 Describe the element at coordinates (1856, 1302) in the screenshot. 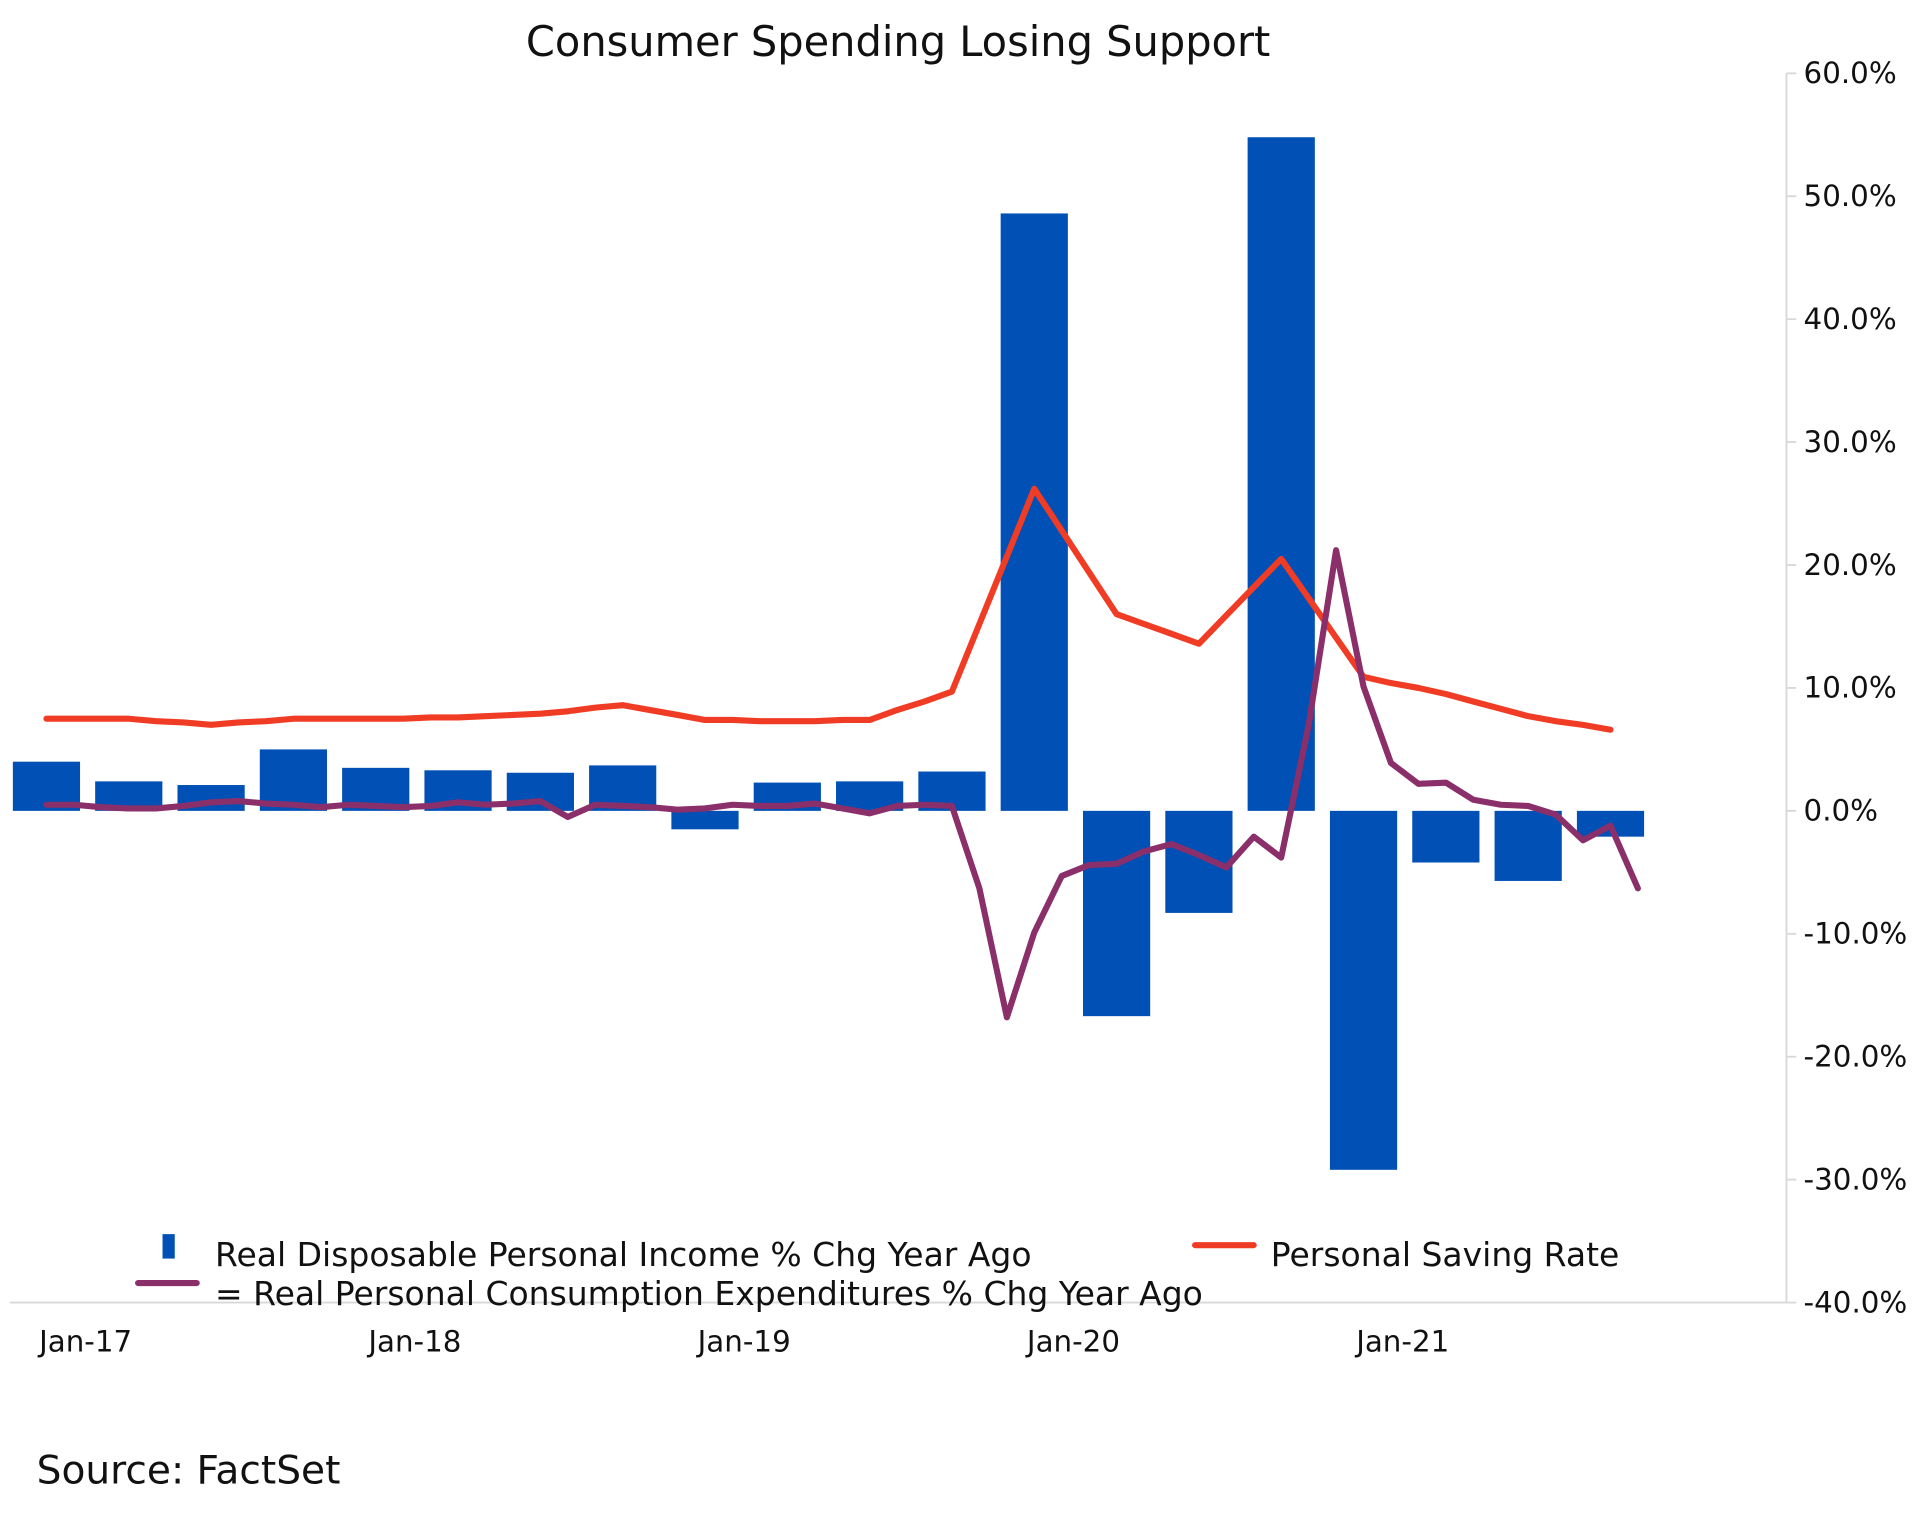

I see `y-tick-label: -40.0%` at that location.